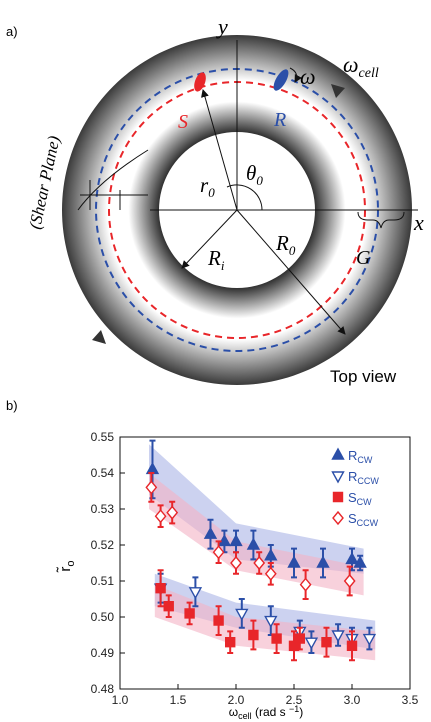 The height and width of the screenshot is (722, 431). Describe the element at coordinates (12, 405) in the screenshot. I see `panel-label: b)` at that location.